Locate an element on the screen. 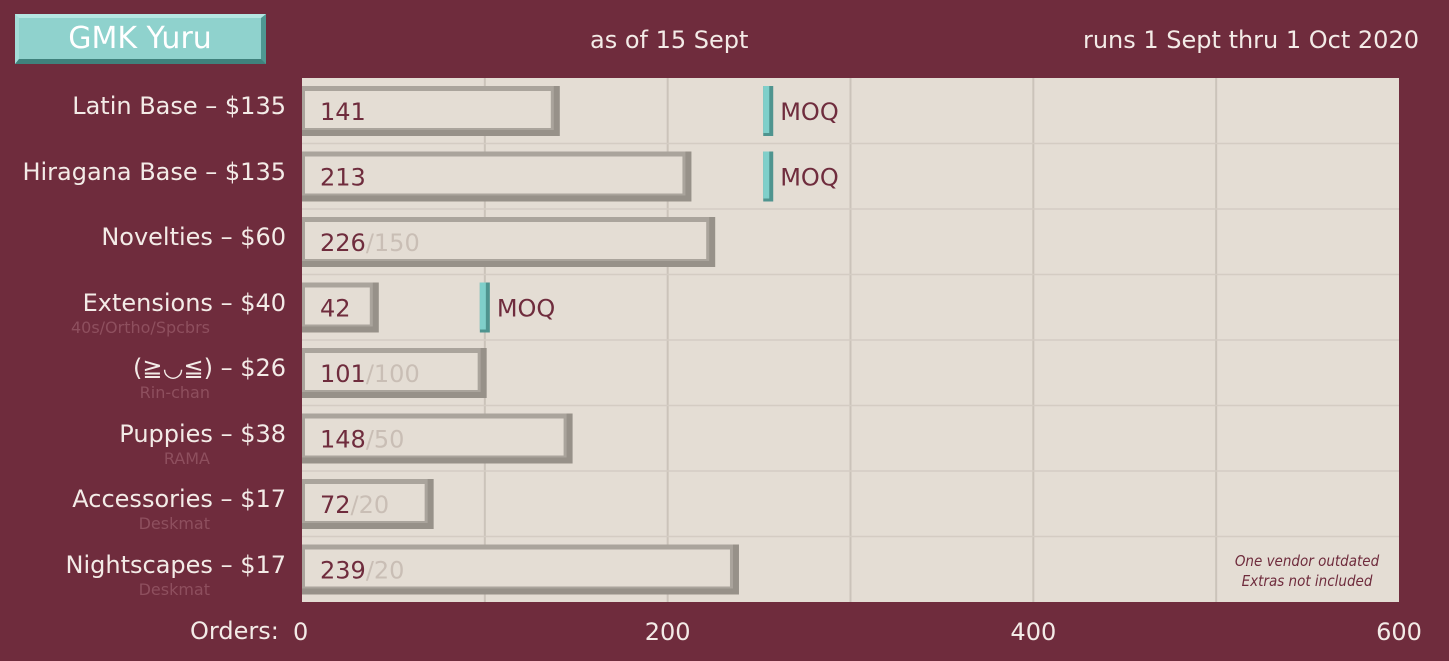 The height and width of the screenshot is (661, 1449). x-tick-label: 400 is located at coordinates (1033, 632).